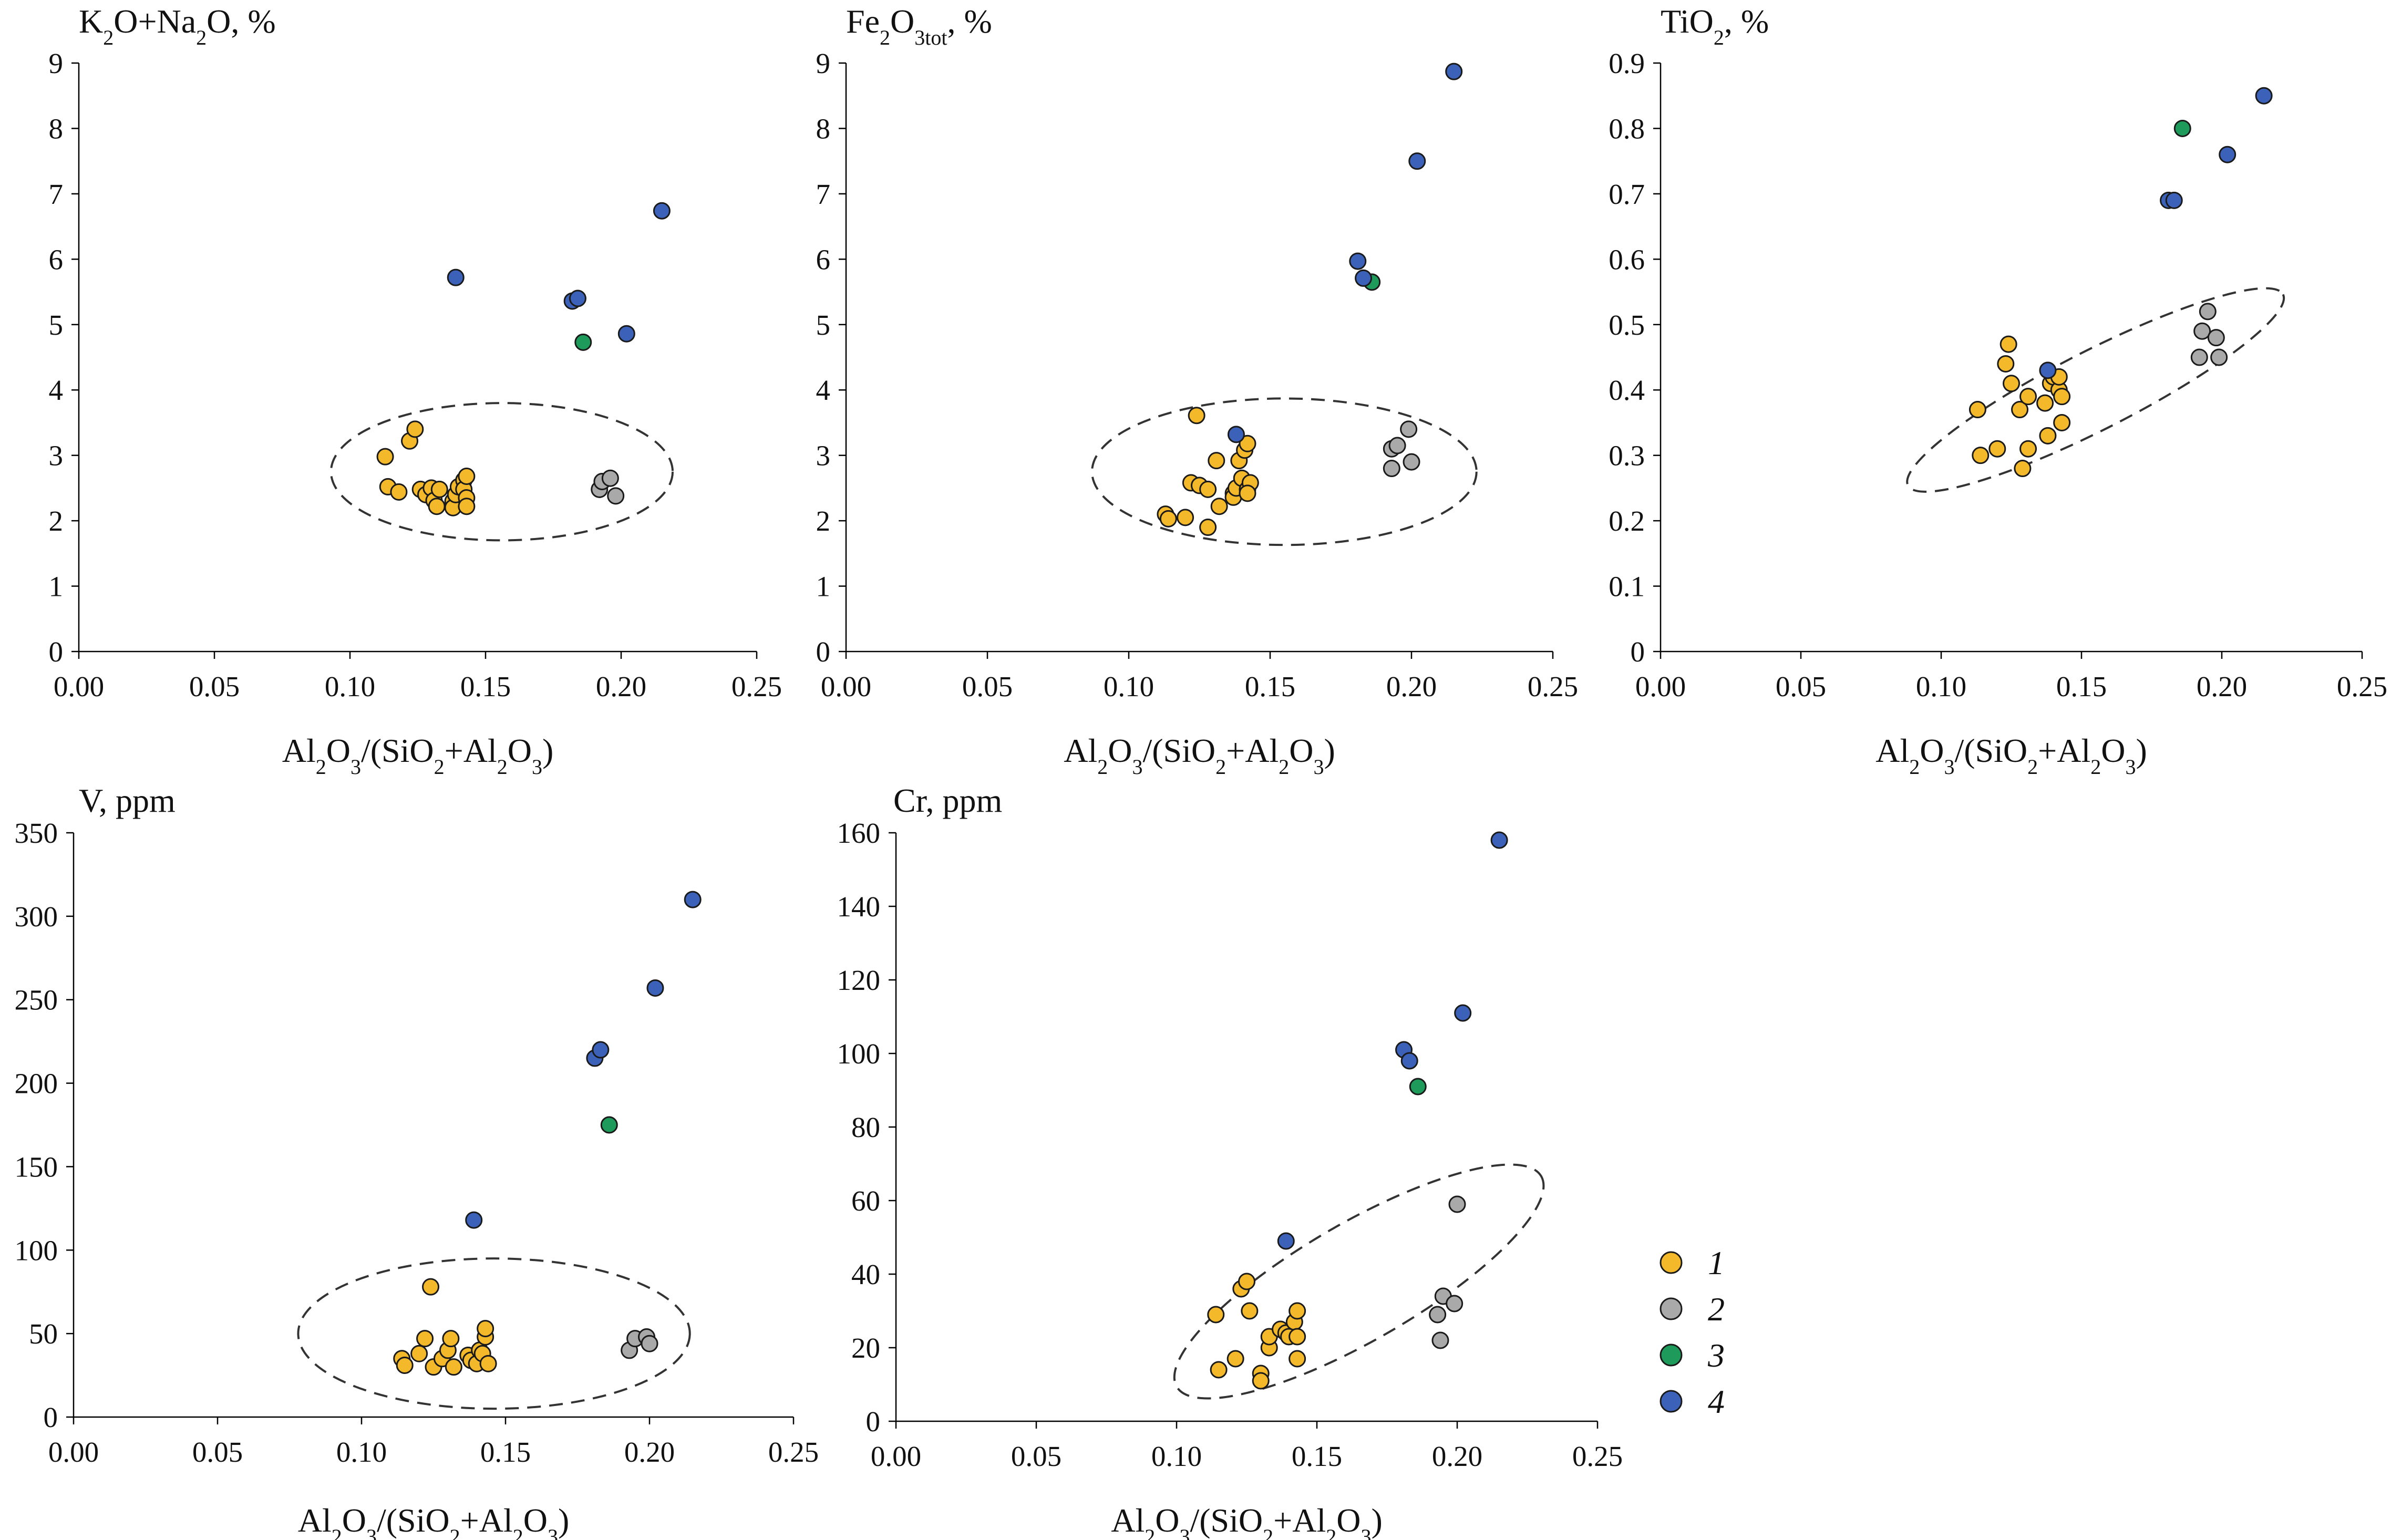 Image resolution: width=2391 pixels, height=1540 pixels. I want to click on y-tick-label: 7, so click(56, 194).